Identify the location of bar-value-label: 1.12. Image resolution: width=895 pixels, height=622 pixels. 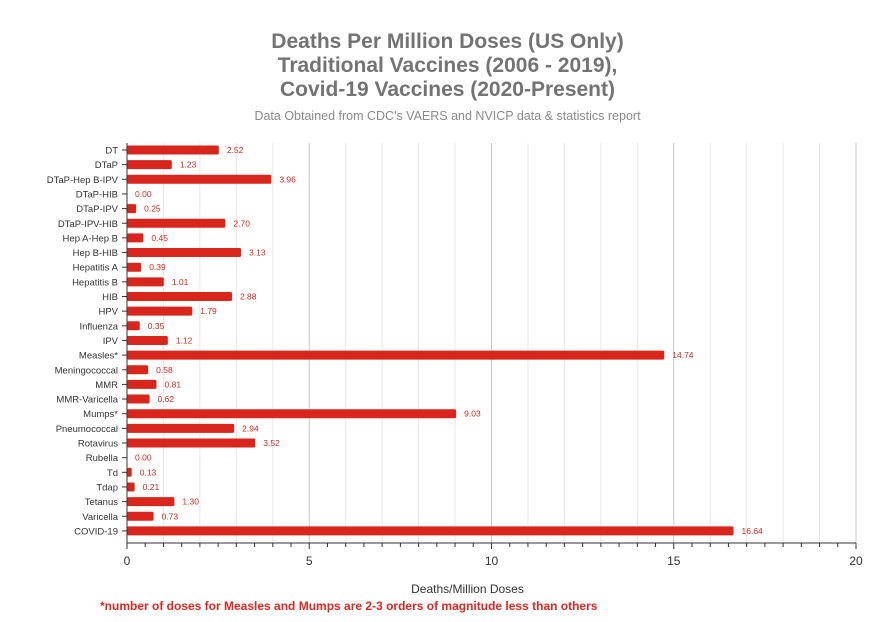
(184, 340).